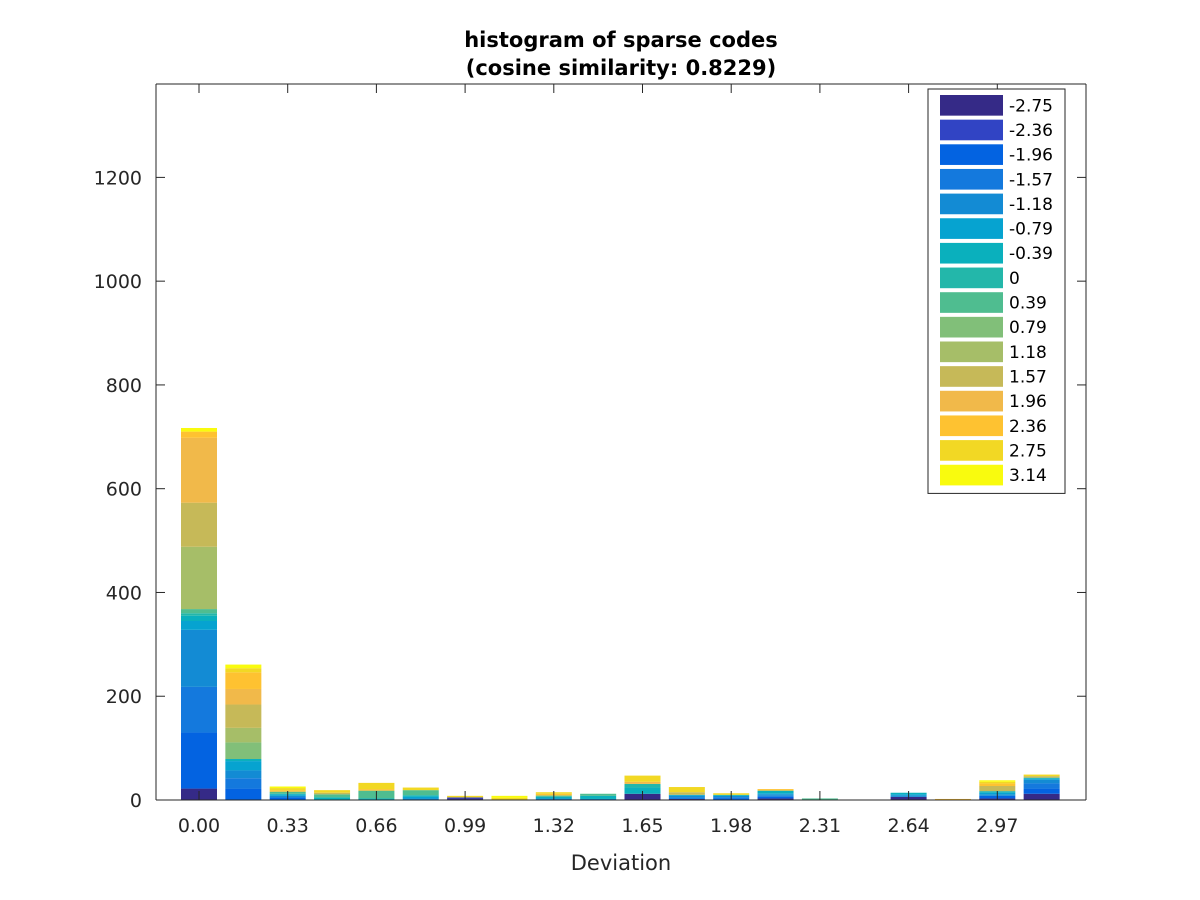 The height and width of the screenshot is (900, 1200). I want to click on y-tick-label: 800, so click(124, 386).